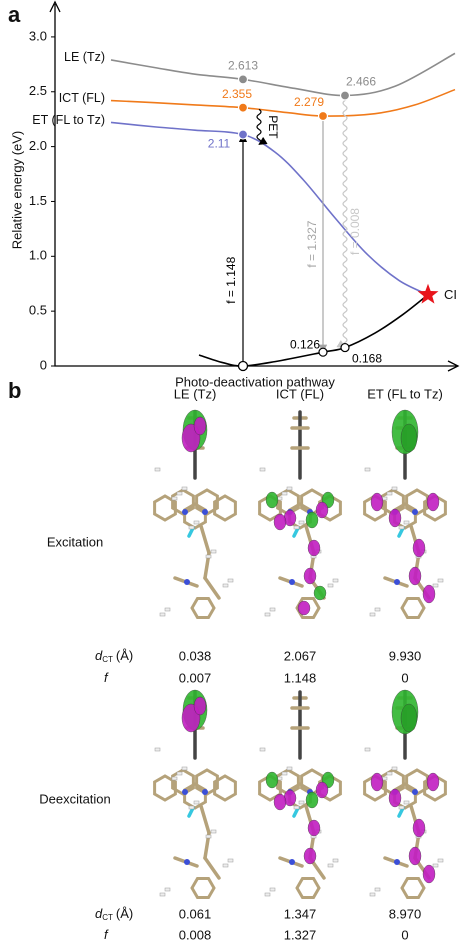 The image size is (474, 940). I want to click on cell-value: 0.061, so click(195, 913).